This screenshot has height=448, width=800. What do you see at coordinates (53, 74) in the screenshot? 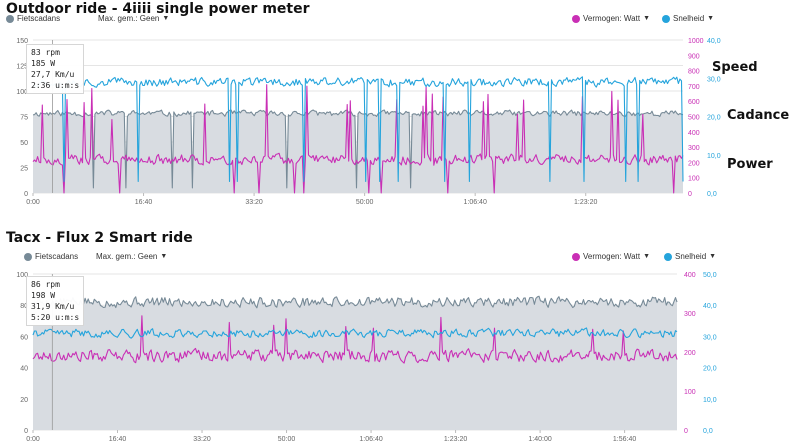
I see `tooltip-speed: 27,7 Km/u` at bounding box center [53, 74].